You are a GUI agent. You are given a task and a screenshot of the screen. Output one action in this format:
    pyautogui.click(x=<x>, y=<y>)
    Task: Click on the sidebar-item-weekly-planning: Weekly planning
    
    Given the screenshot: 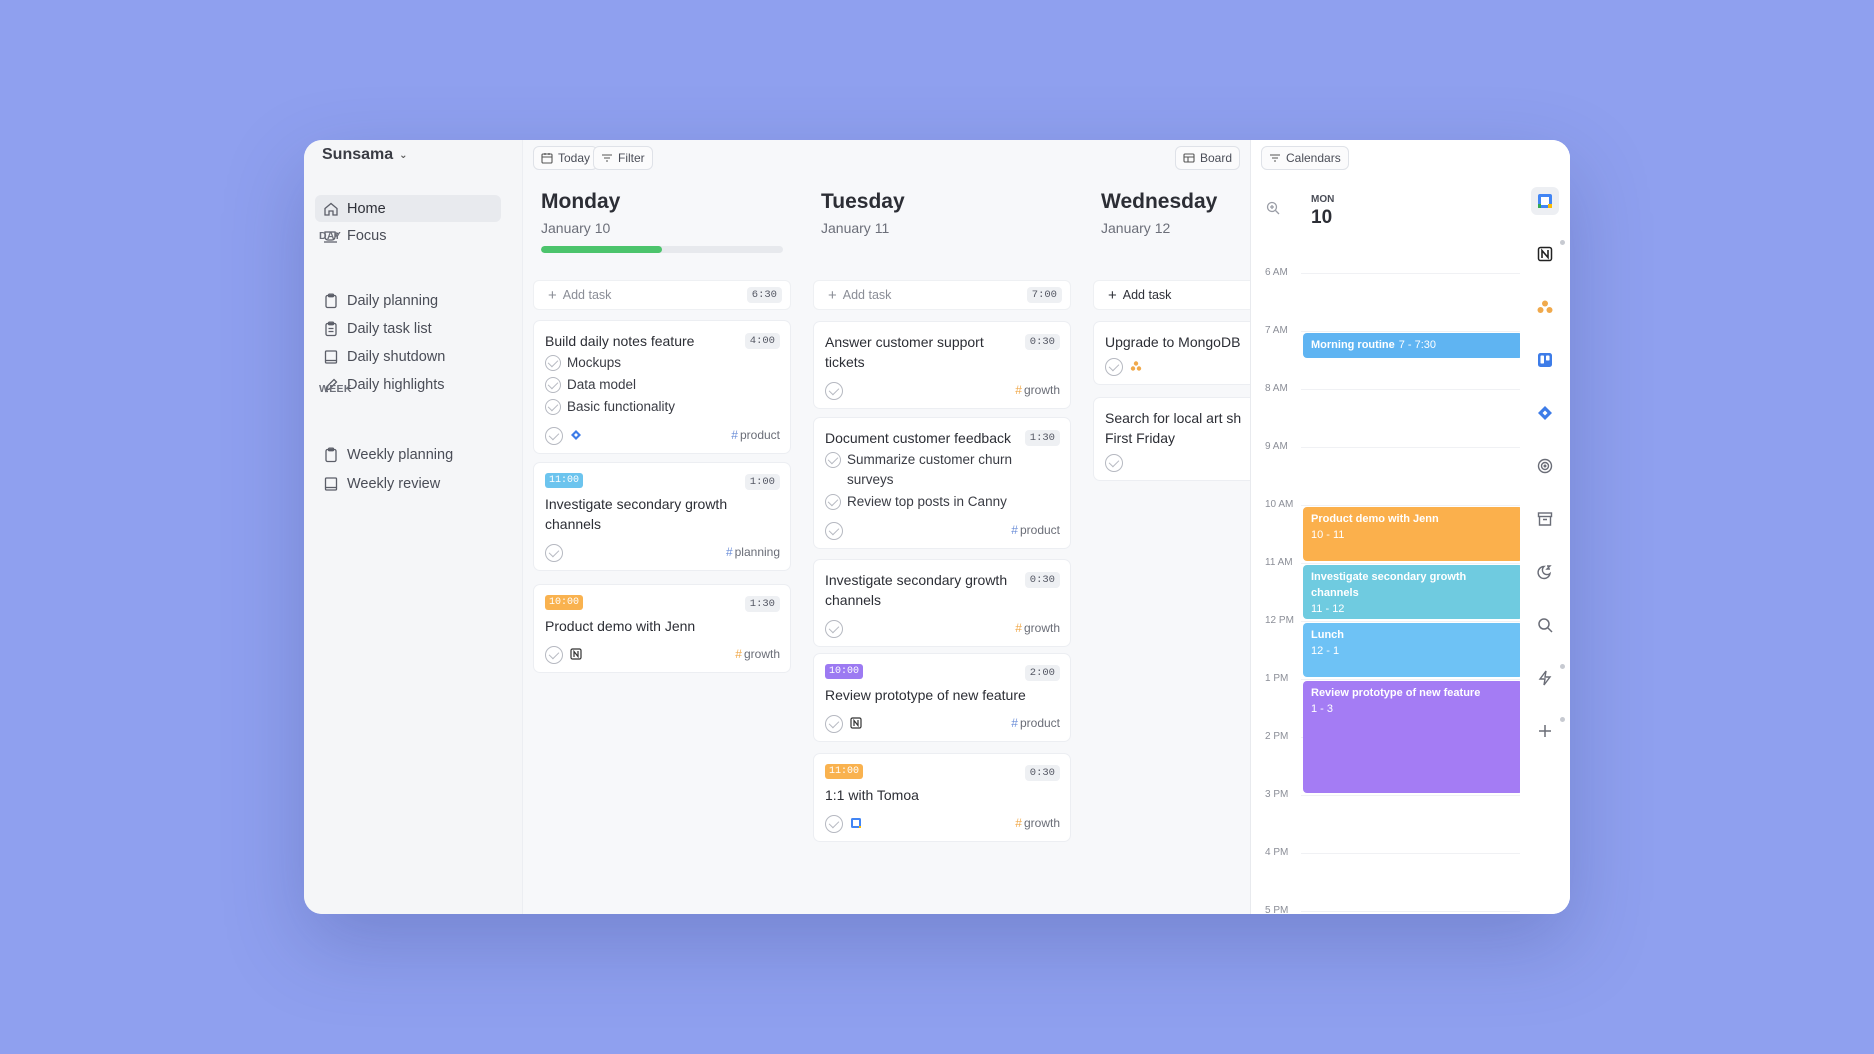 What is the action you would take?
    pyautogui.click(x=408, y=454)
    